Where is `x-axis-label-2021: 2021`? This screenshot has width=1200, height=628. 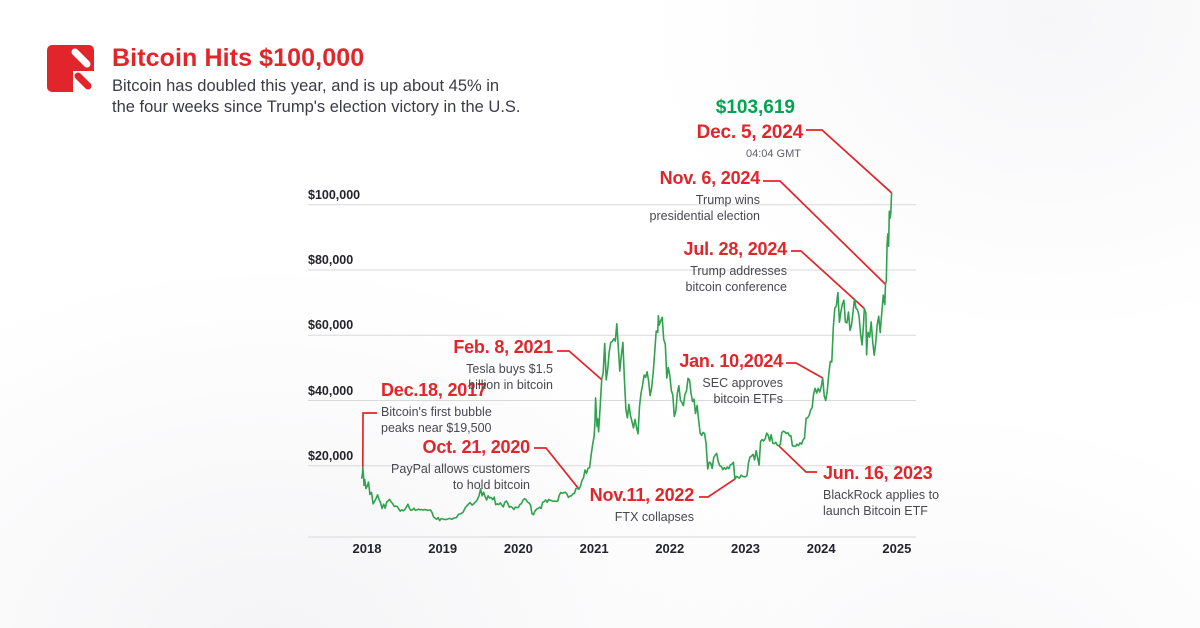
x-axis-label-2021: 2021 is located at coordinates (594, 548).